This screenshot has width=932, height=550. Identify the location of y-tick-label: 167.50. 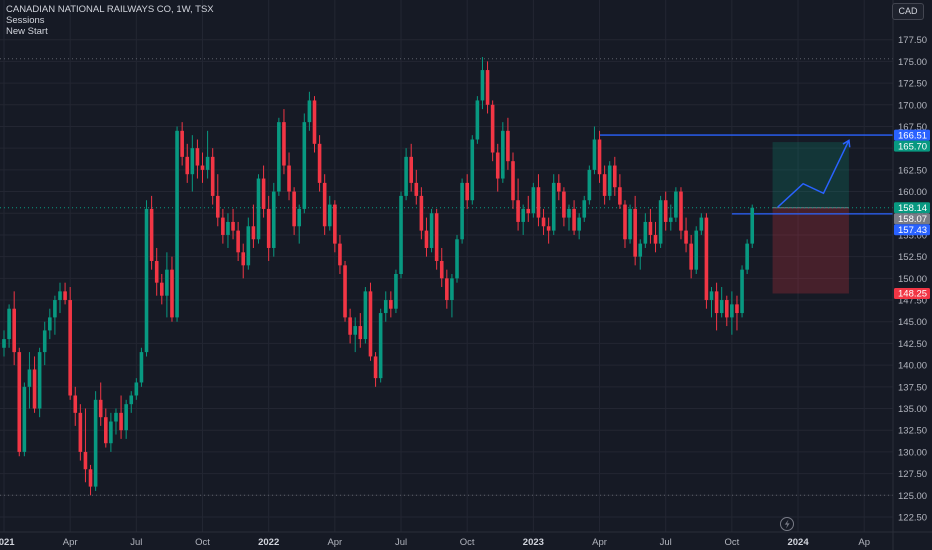
(912, 127).